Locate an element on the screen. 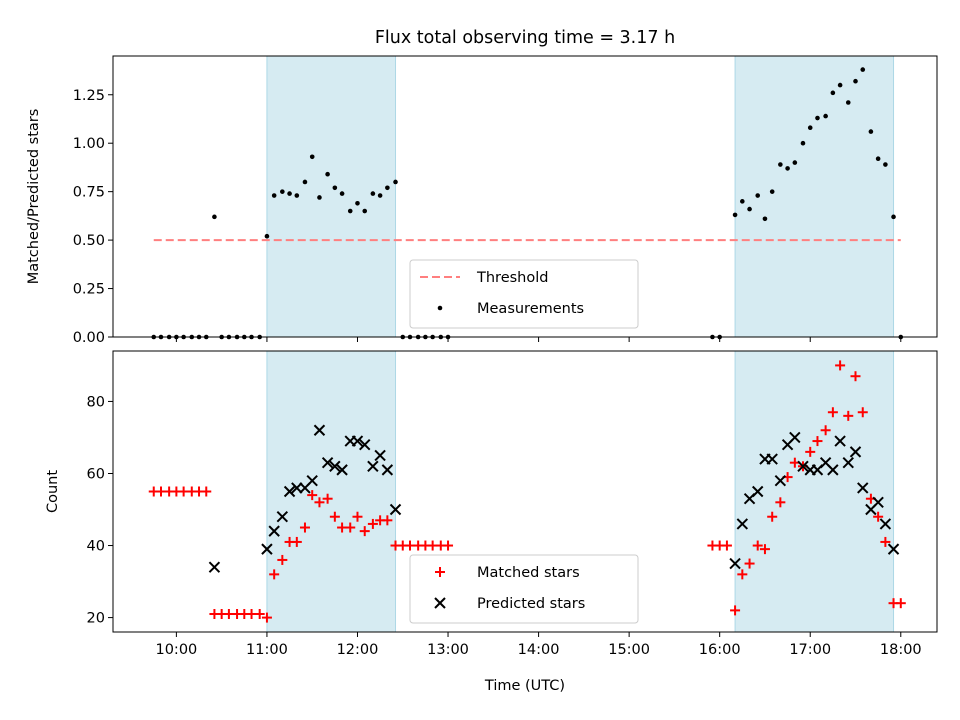  x-tick-label: 17:00 is located at coordinates (810, 650).